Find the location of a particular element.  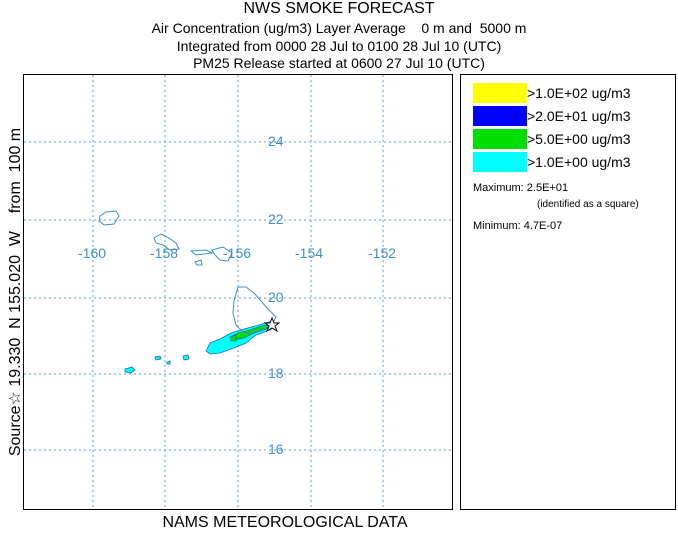

maximum-label: Maximum: is located at coordinates (498, 188).